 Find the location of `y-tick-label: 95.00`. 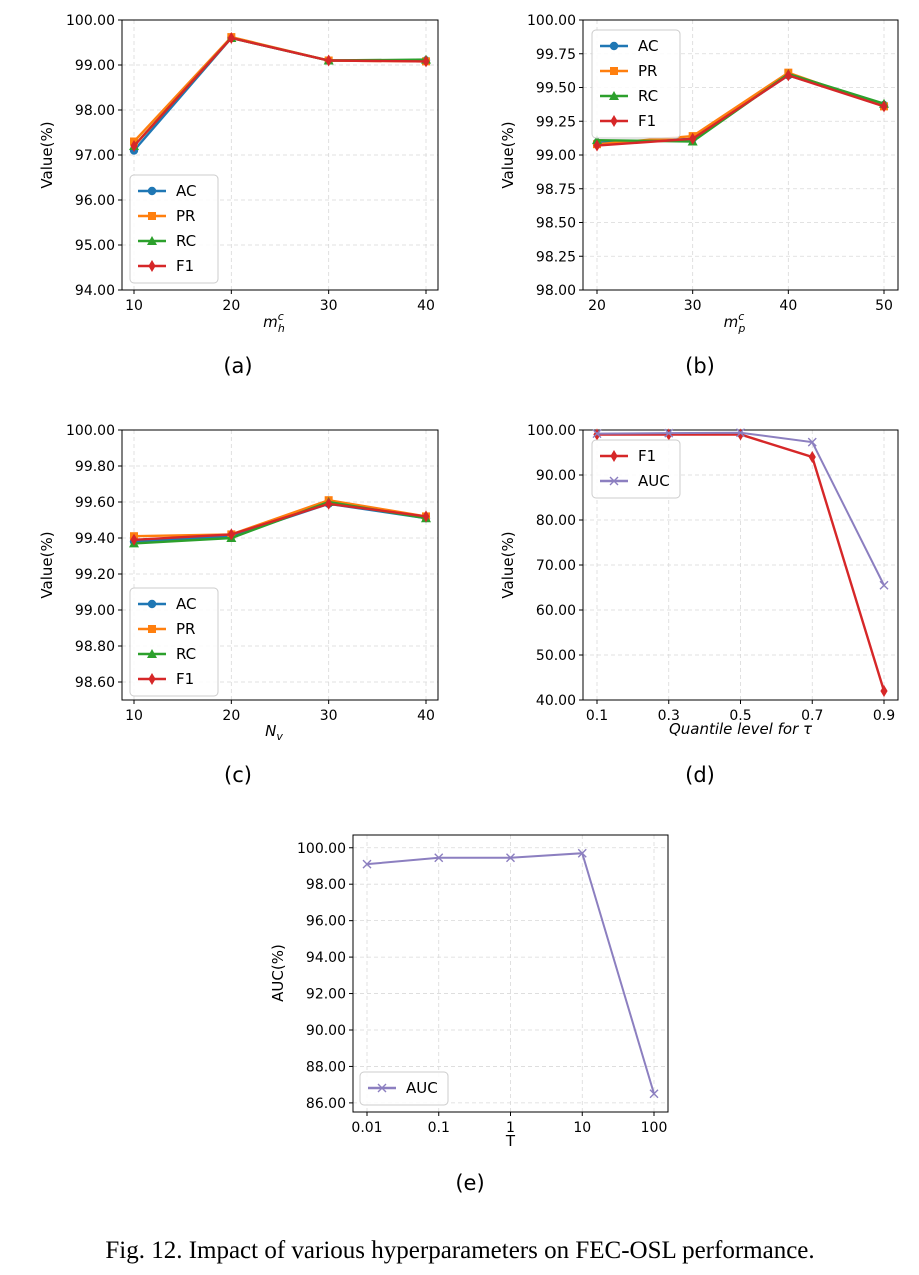

y-tick-label: 95.00 is located at coordinates (95, 246).